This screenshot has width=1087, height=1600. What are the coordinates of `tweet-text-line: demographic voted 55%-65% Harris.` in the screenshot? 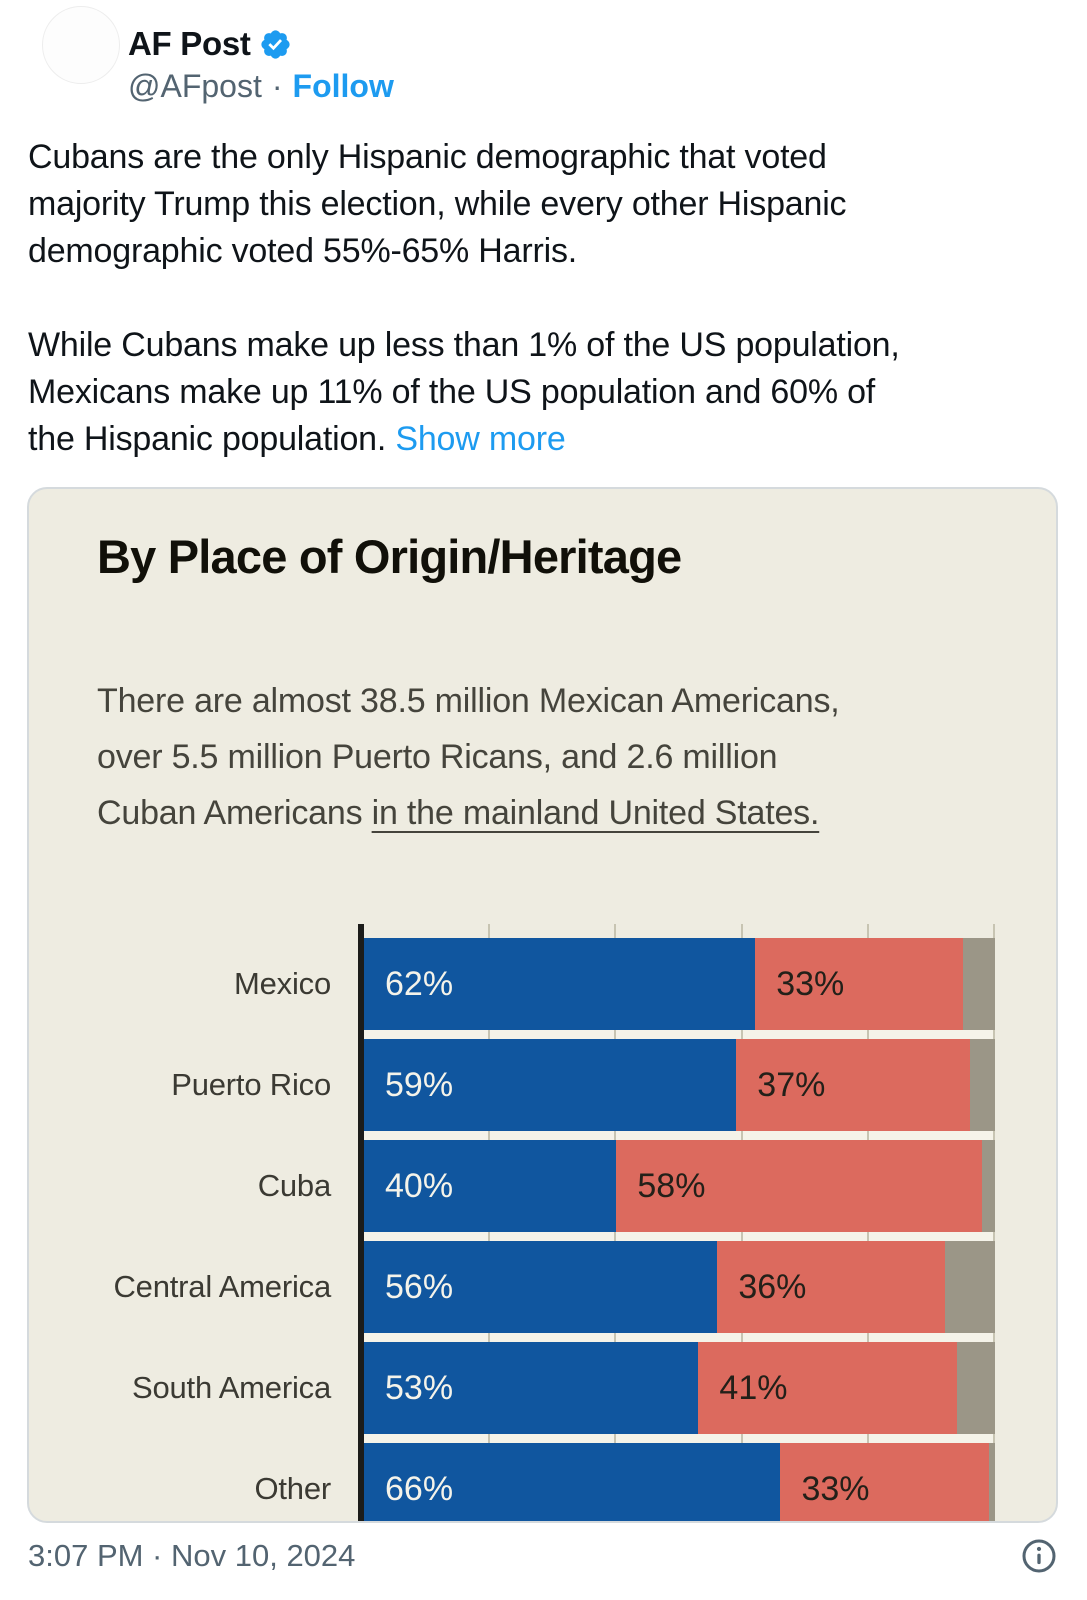 It's located at (303, 251).